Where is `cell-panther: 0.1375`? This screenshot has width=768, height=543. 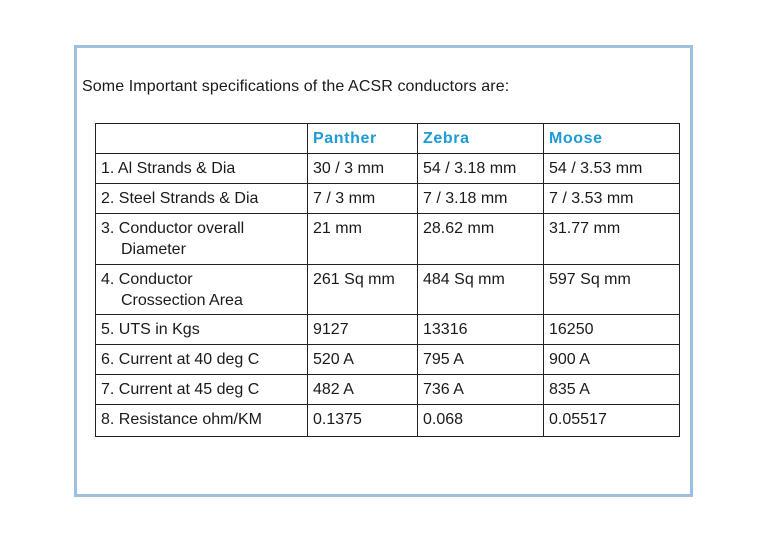 cell-panther: 0.1375 is located at coordinates (362, 420).